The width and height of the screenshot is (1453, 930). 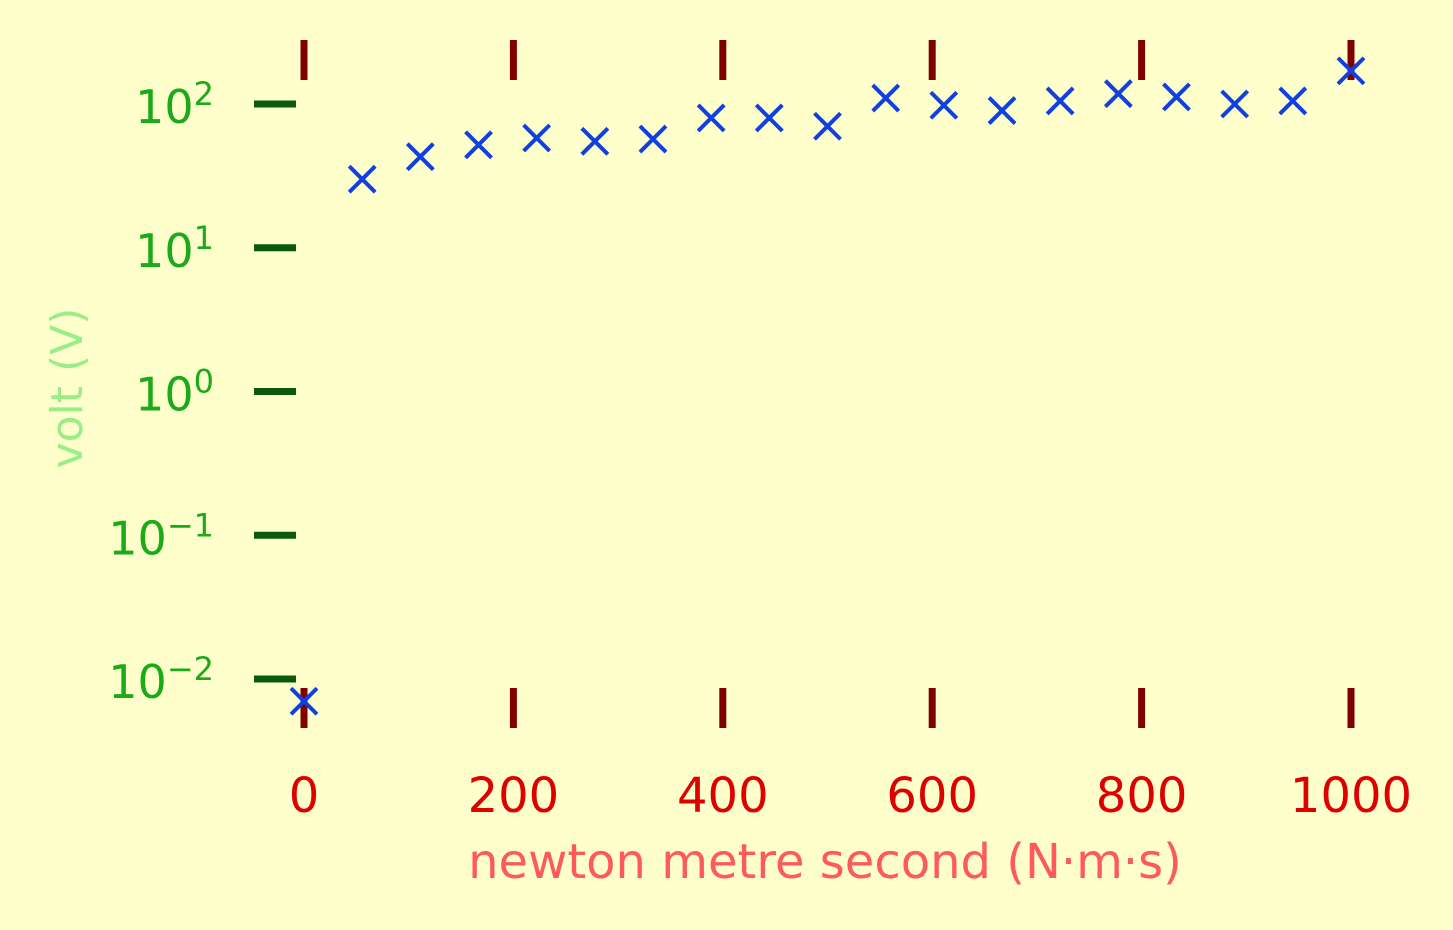 What do you see at coordinates (161, 679) in the screenshot?
I see `y-tick-label: 10⁻²` at bounding box center [161, 679].